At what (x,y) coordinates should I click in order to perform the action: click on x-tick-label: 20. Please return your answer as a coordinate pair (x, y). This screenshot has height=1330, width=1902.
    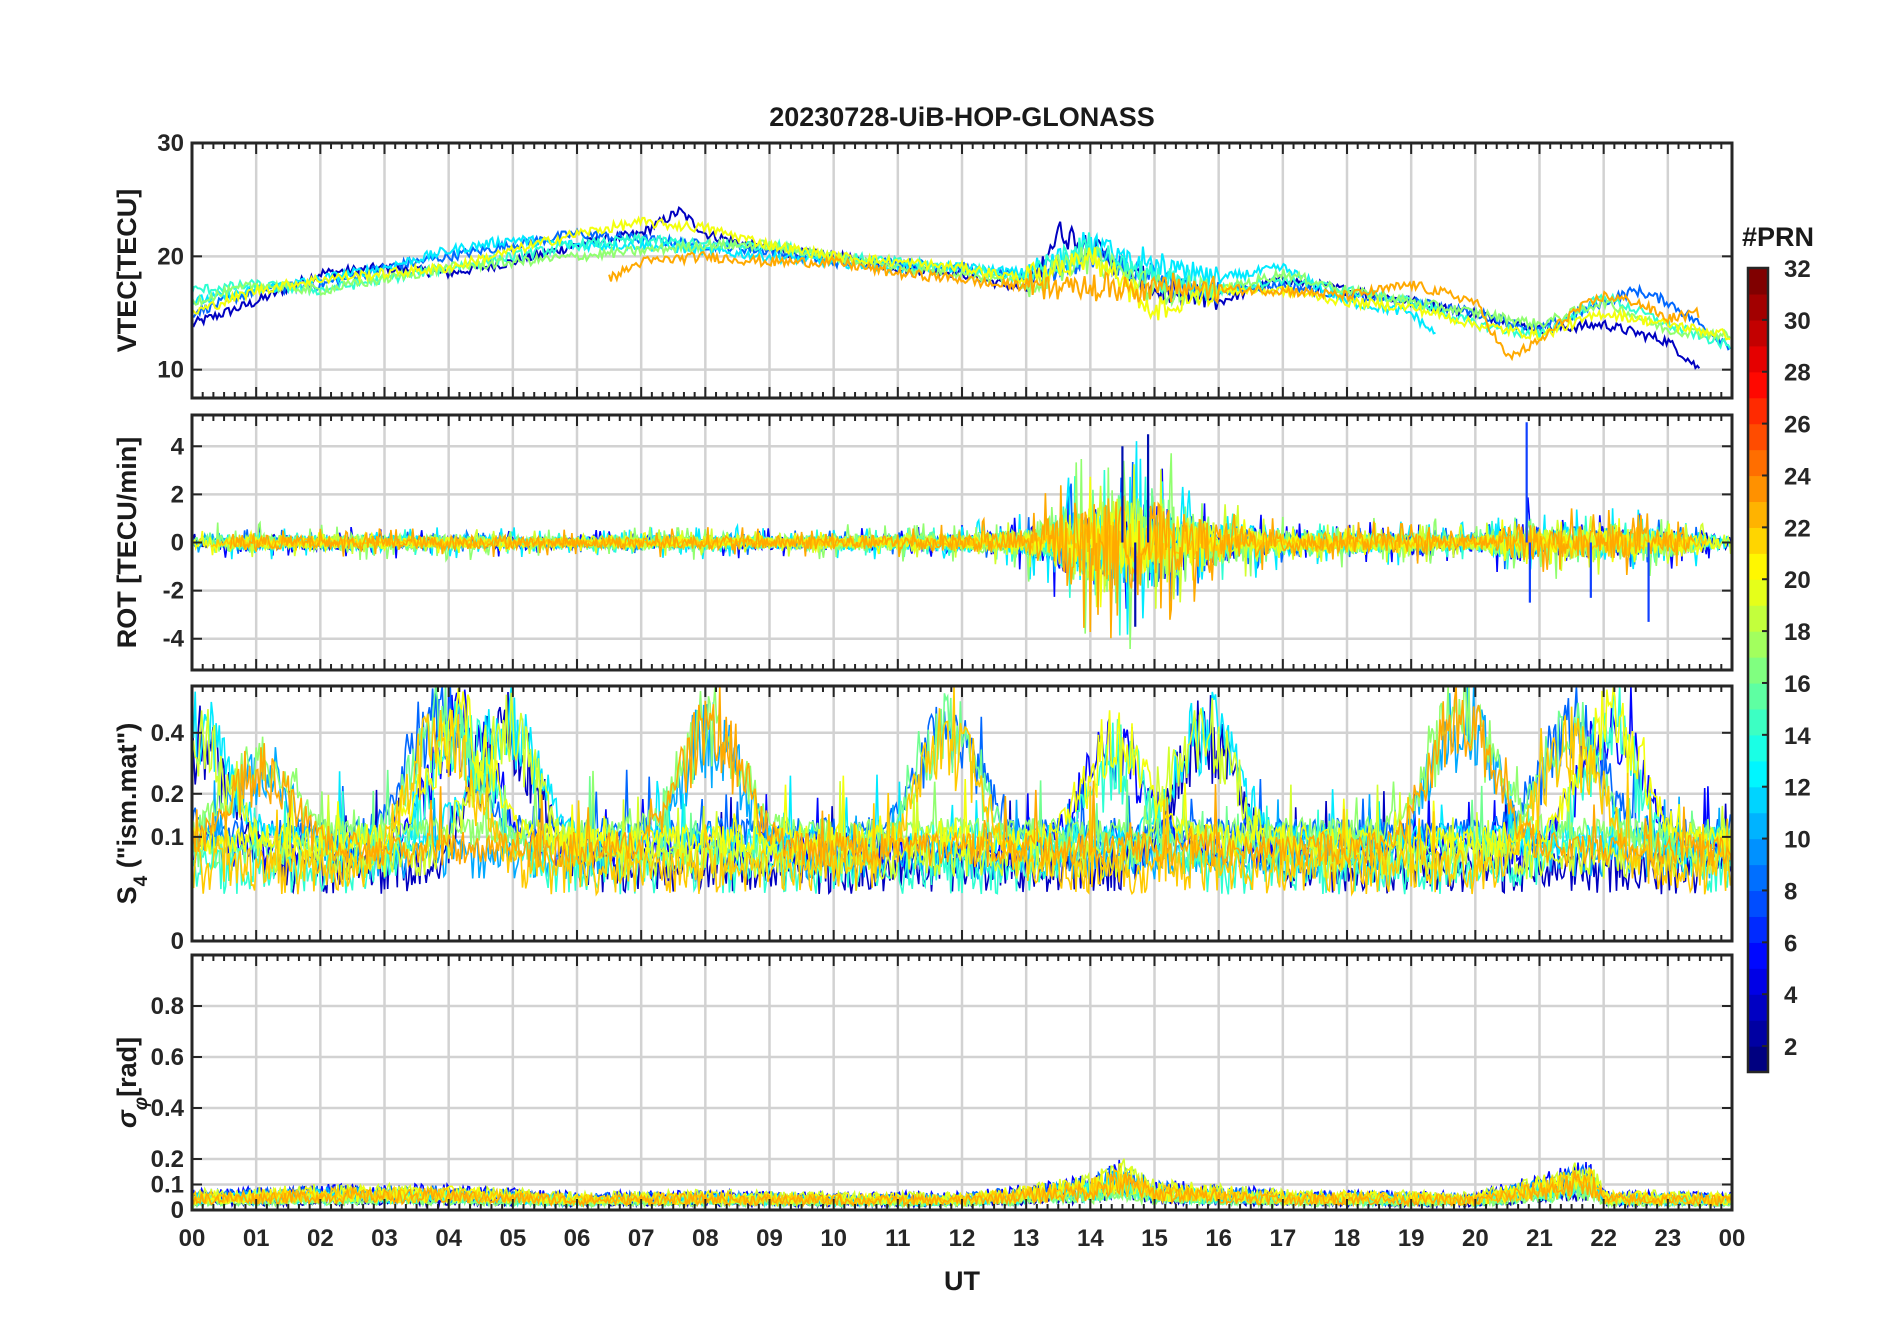
    Looking at the image, I should click on (1475, 1238).